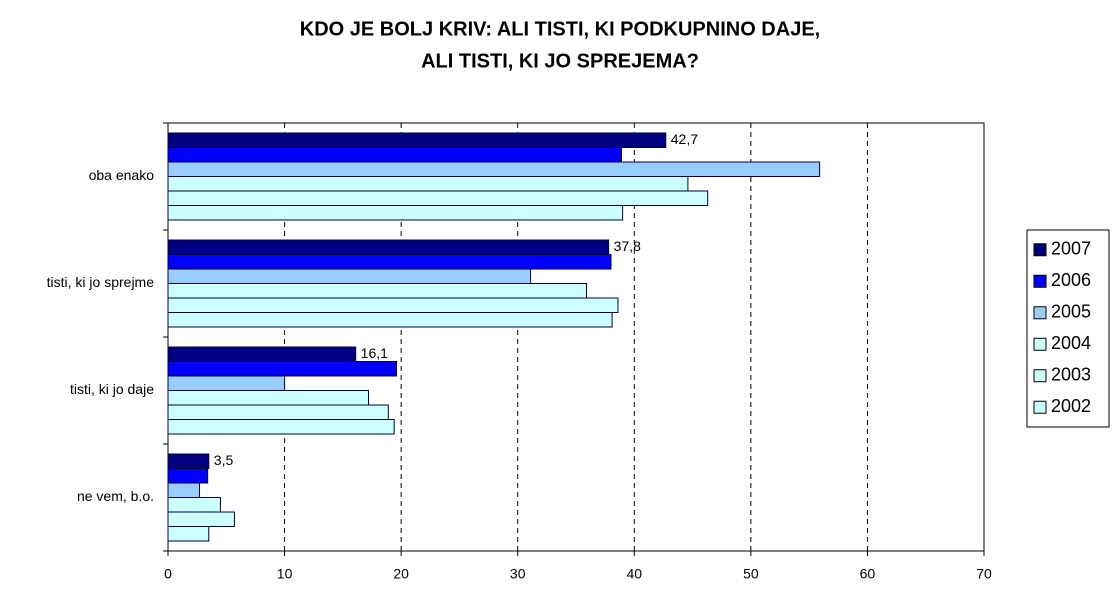  What do you see at coordinates (224, 460) in the screenshot?
I see `data-label: 3,5` at bounding box center [224, 460].